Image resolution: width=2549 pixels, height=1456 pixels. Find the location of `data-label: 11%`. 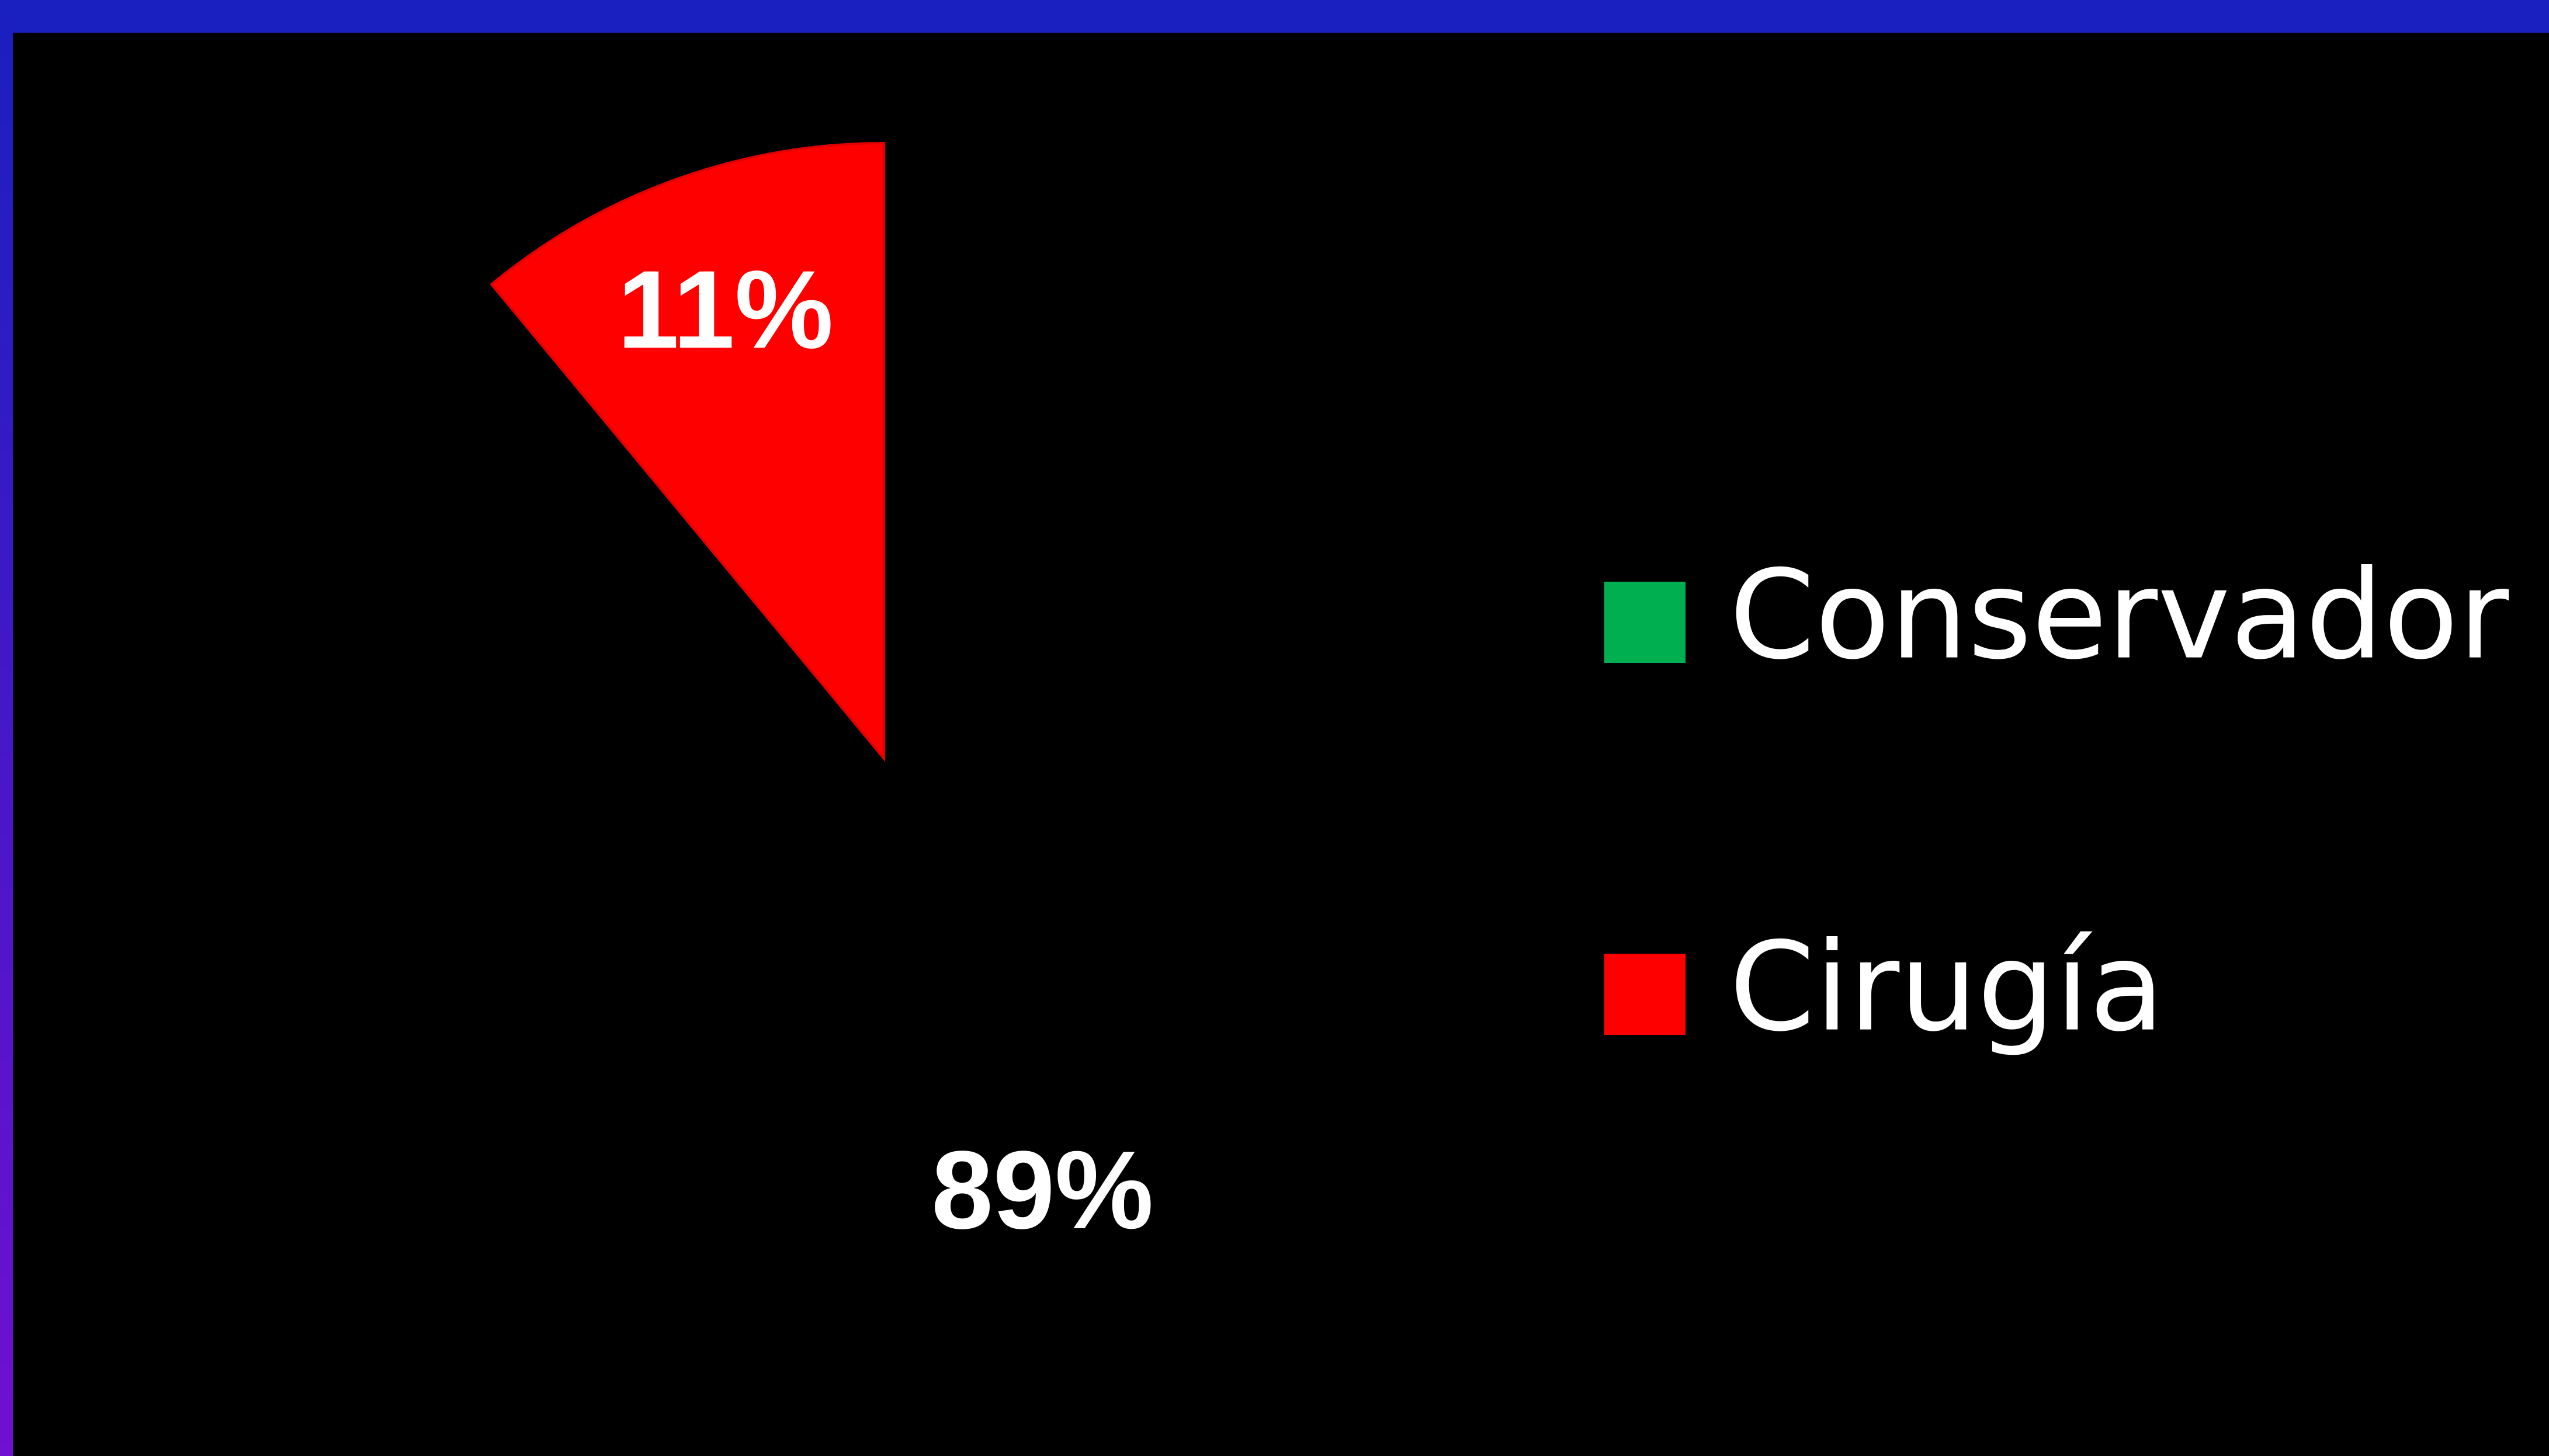

data-label: 11% is located at coordinates (726, 310).